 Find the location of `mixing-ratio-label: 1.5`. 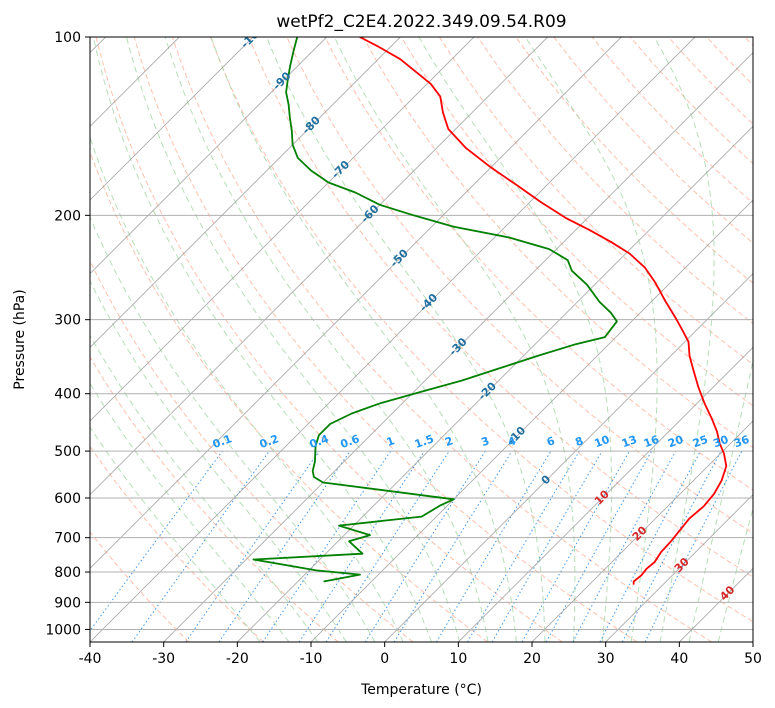

mixing-ratio-label: 1.5 is located at coordinates (424, 441).